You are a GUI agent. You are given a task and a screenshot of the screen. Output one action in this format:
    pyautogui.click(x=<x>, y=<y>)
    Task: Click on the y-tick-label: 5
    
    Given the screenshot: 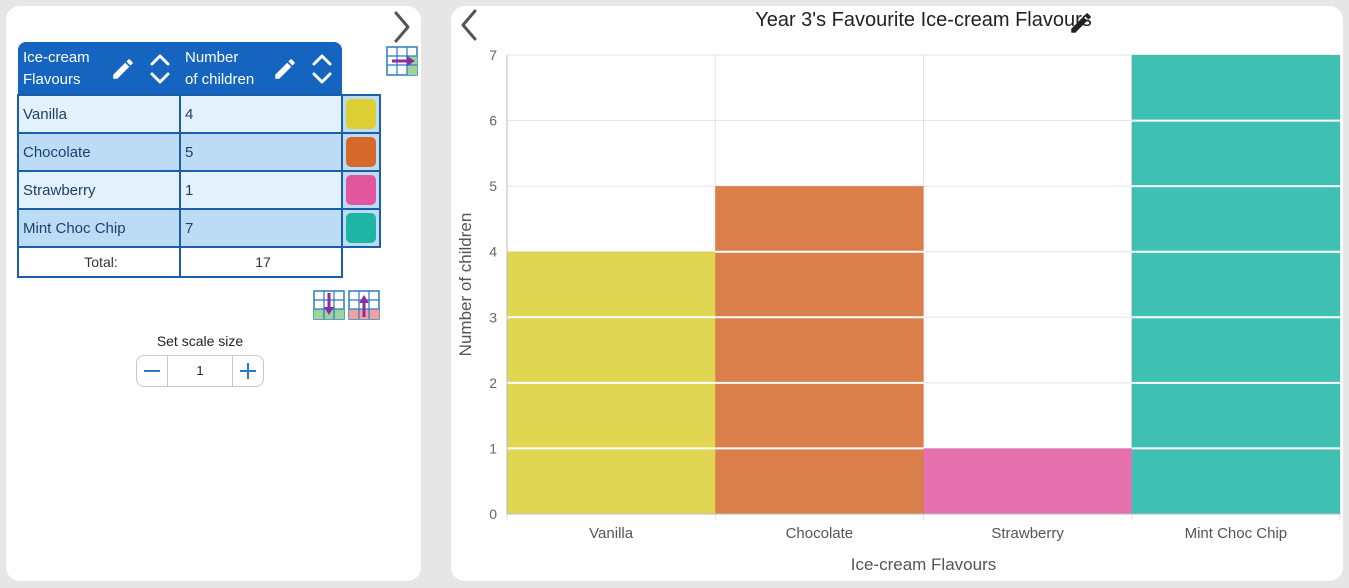 What is the action you would take?
    pyautogui.click(x=493, y=186)
    